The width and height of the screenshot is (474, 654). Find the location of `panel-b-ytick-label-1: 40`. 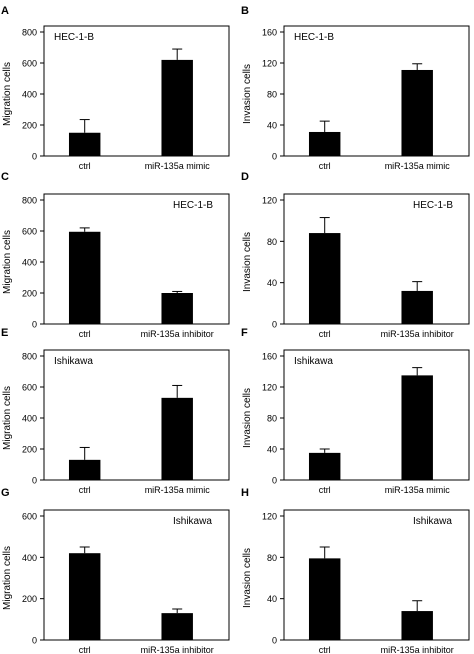

panel-b-ytick-label-1: 40 is located at coordinates (272, 126).